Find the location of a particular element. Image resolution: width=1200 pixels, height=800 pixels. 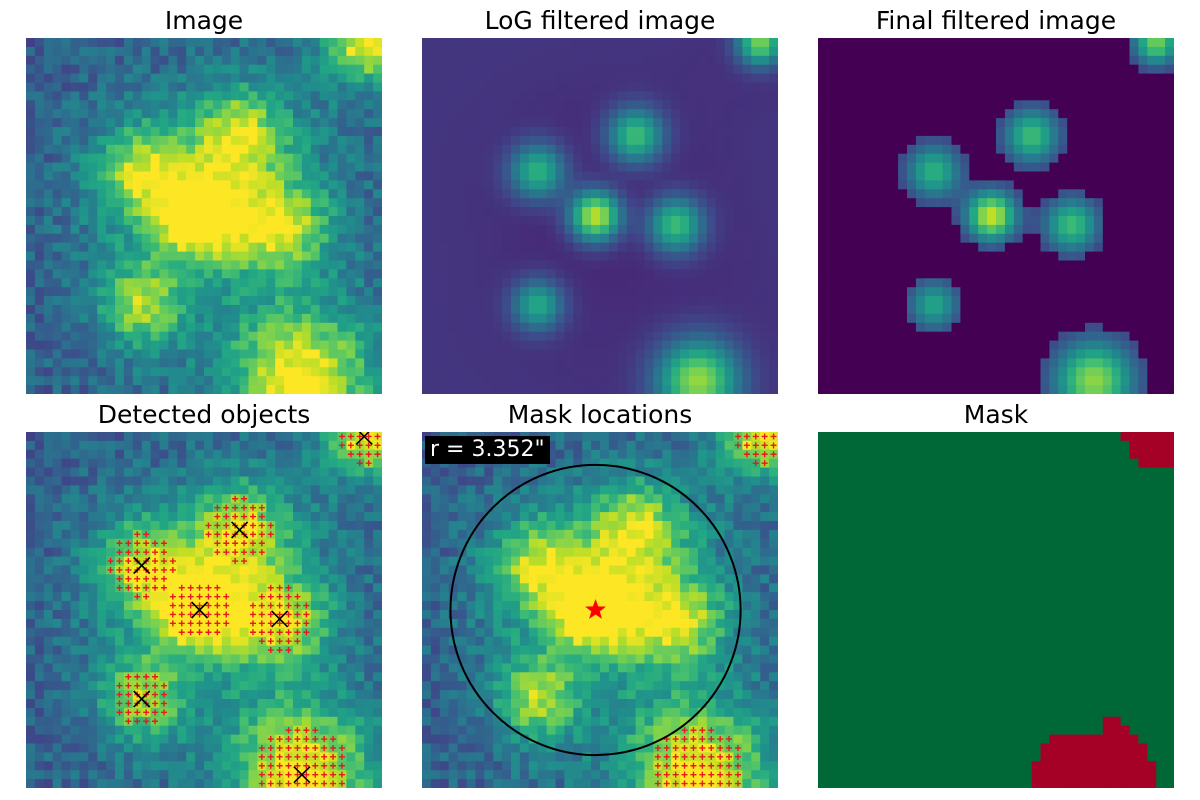

mask-radius-circle is located at coordinates (595, 610).